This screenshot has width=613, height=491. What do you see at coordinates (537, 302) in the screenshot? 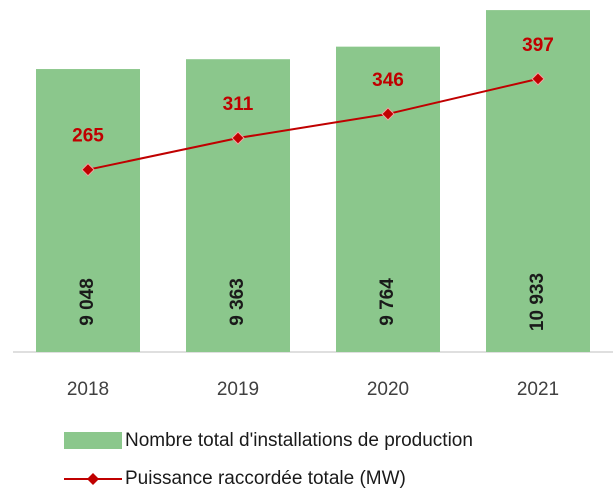
I see `bar-value-label: 10 933` at bounding box center [537, 302].